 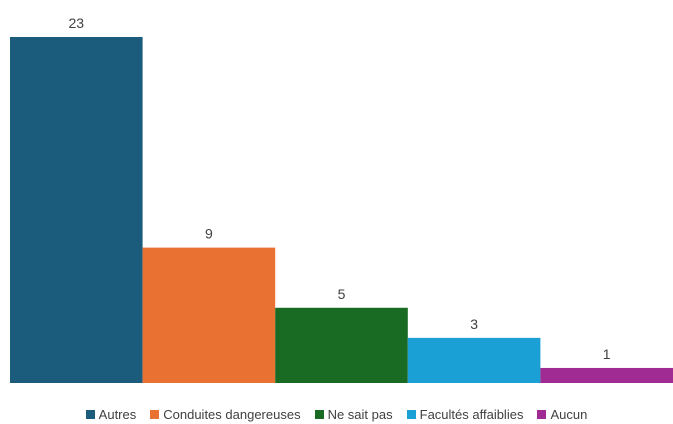 What do you see at coordinates (569, 414) in the screenshot?
I see `legend-label-4: Aucun` at bounding box center [569, 414].